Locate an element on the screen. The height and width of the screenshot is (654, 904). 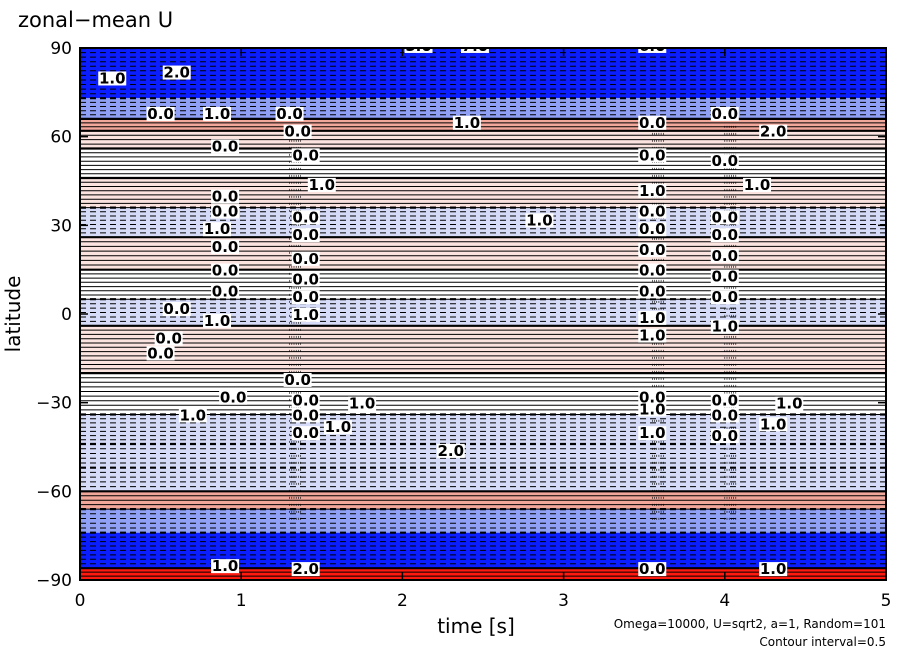
contour-label-17: 1.0 is located at coordinates (757, 185).